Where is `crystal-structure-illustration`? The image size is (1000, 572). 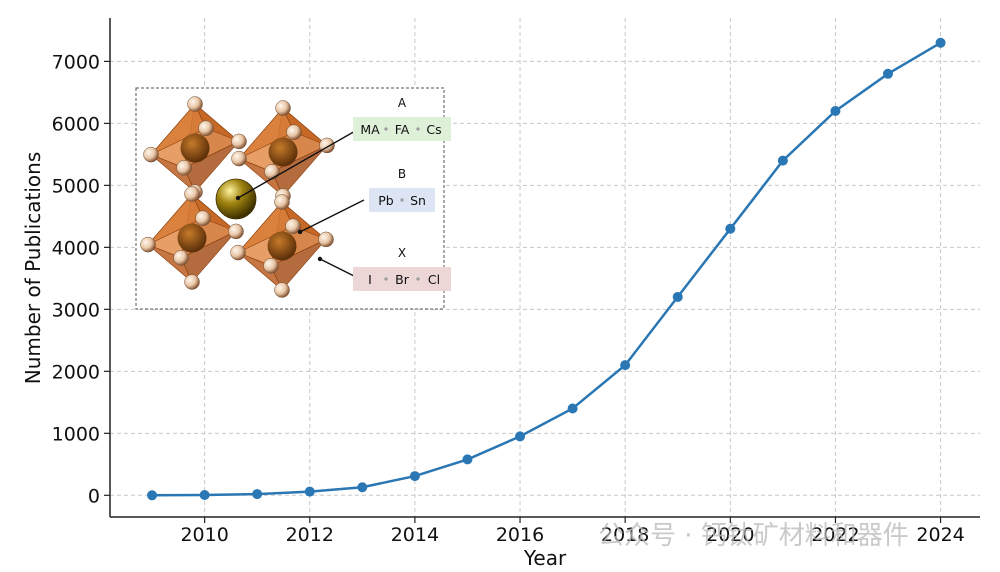 crystal-structure-illustration is located at coordinates (237, 197).